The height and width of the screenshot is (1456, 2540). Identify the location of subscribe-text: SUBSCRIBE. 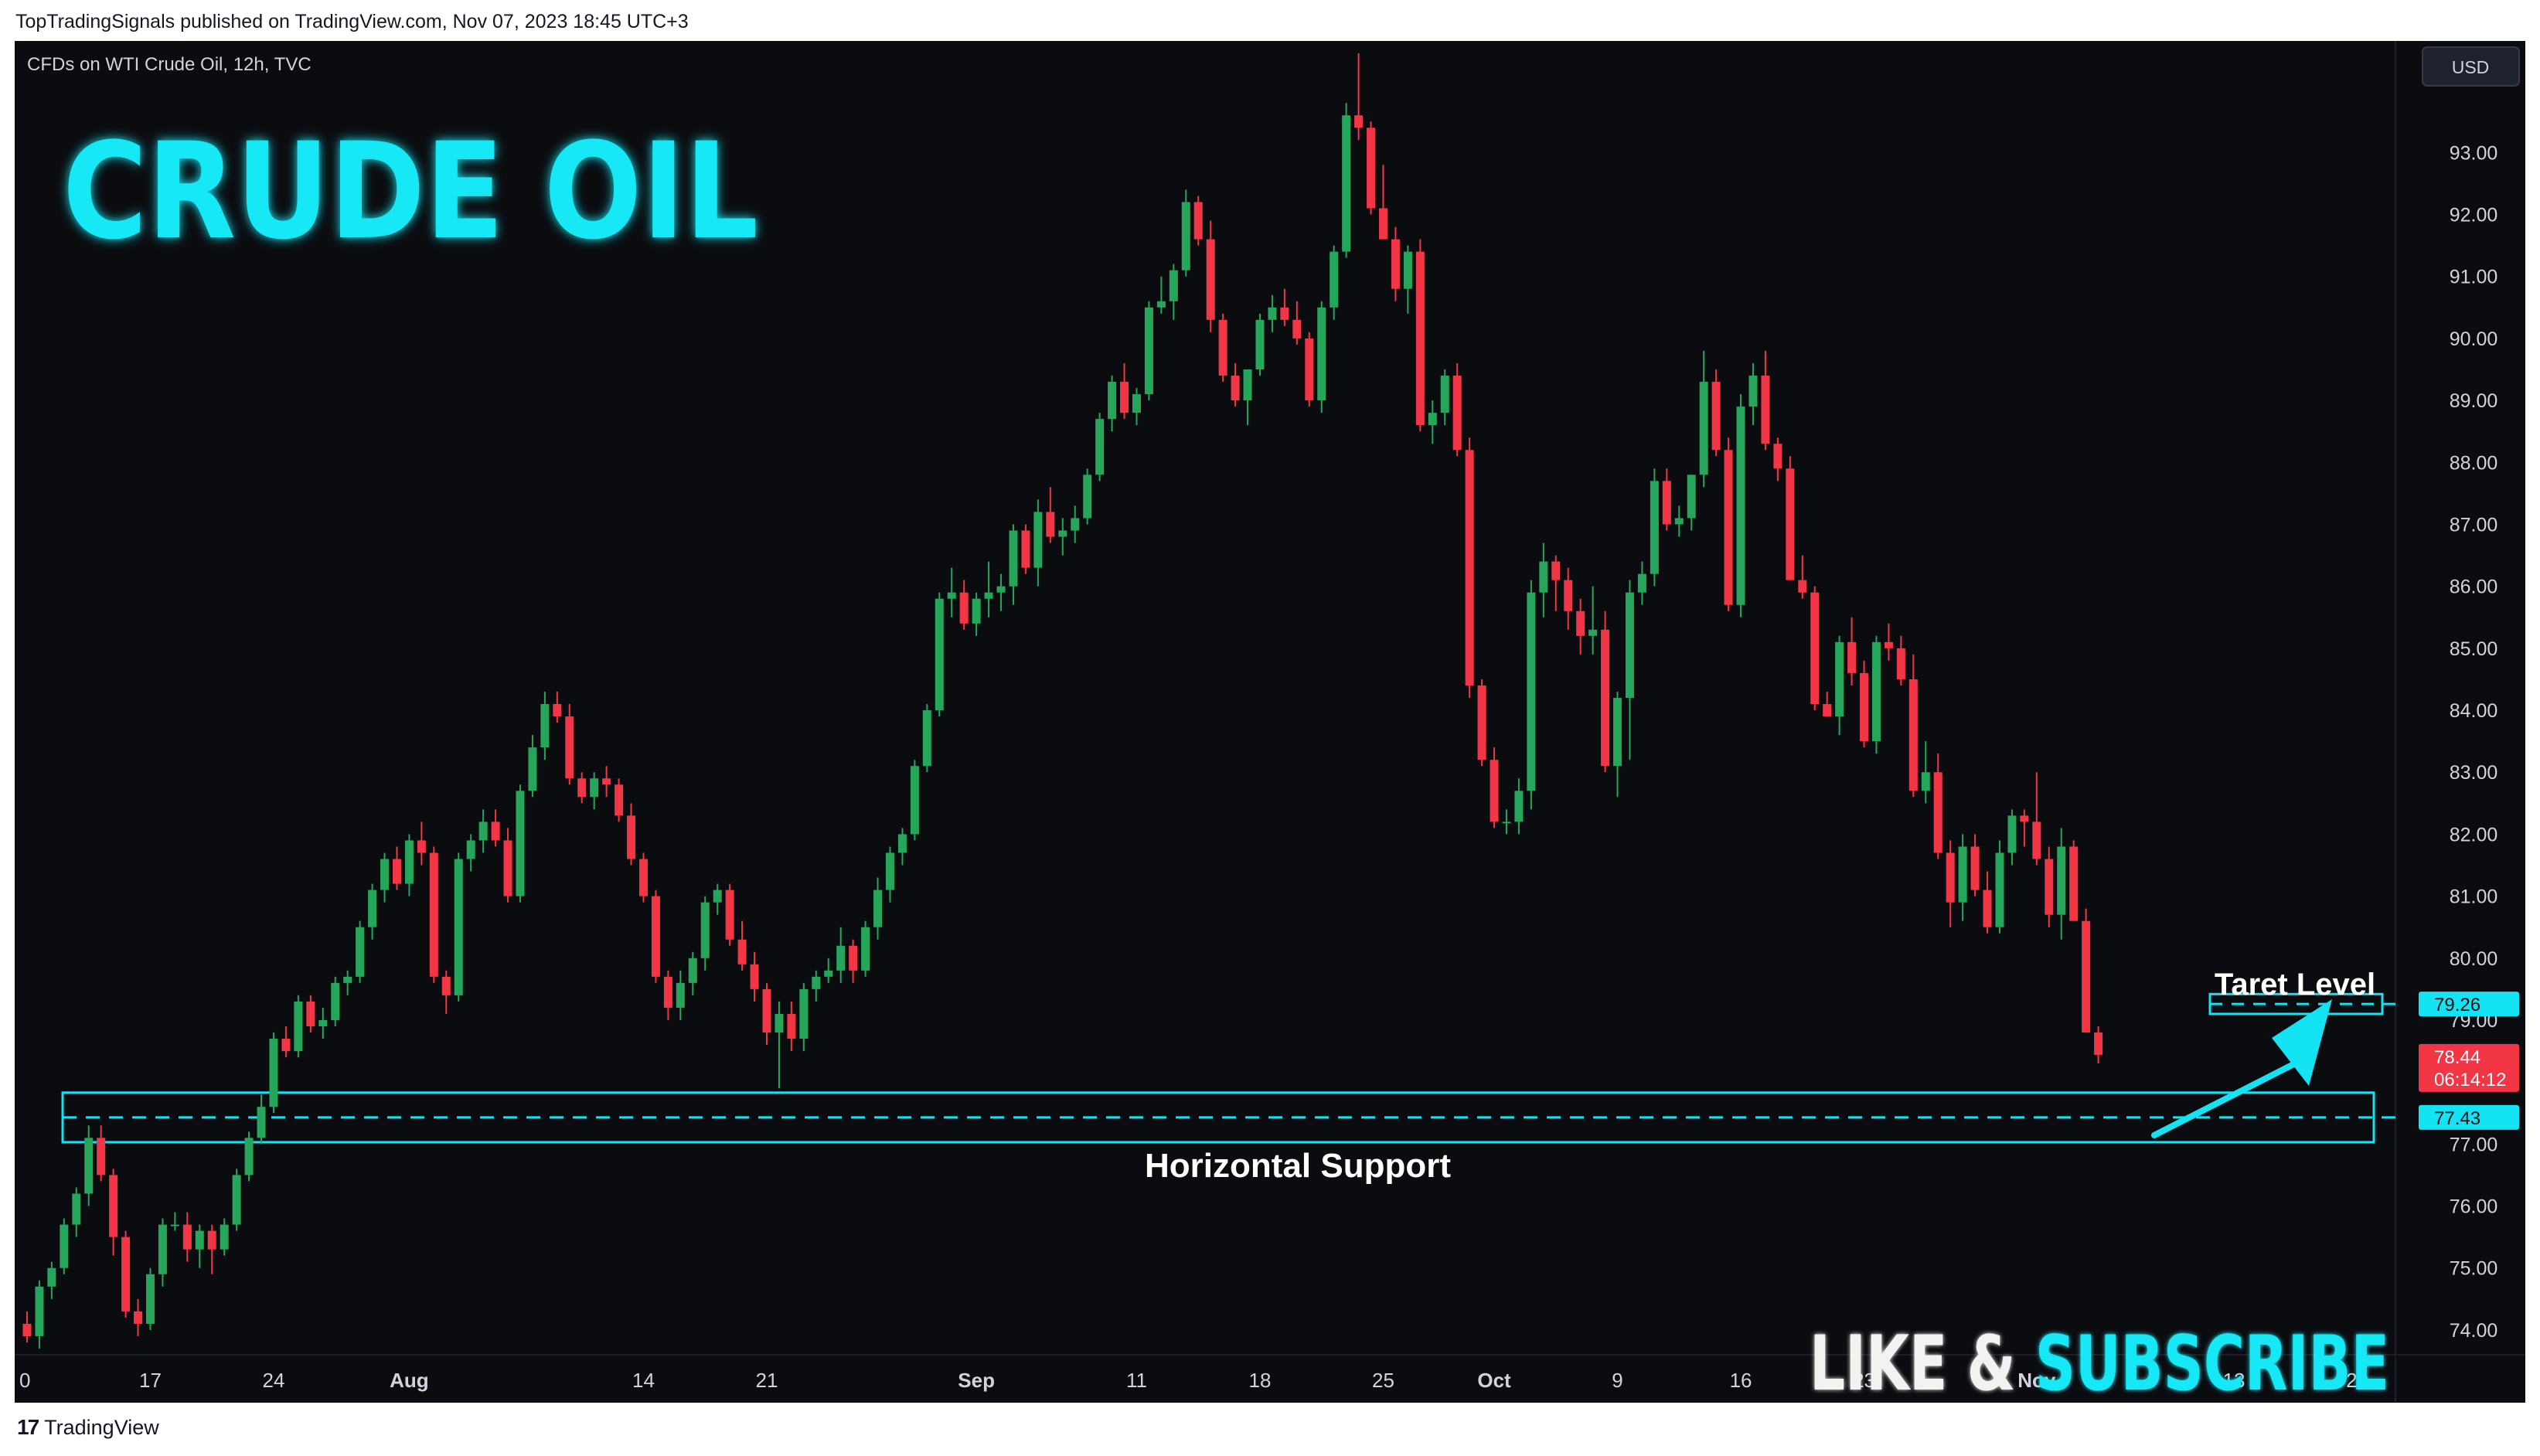
(2212, 1362).